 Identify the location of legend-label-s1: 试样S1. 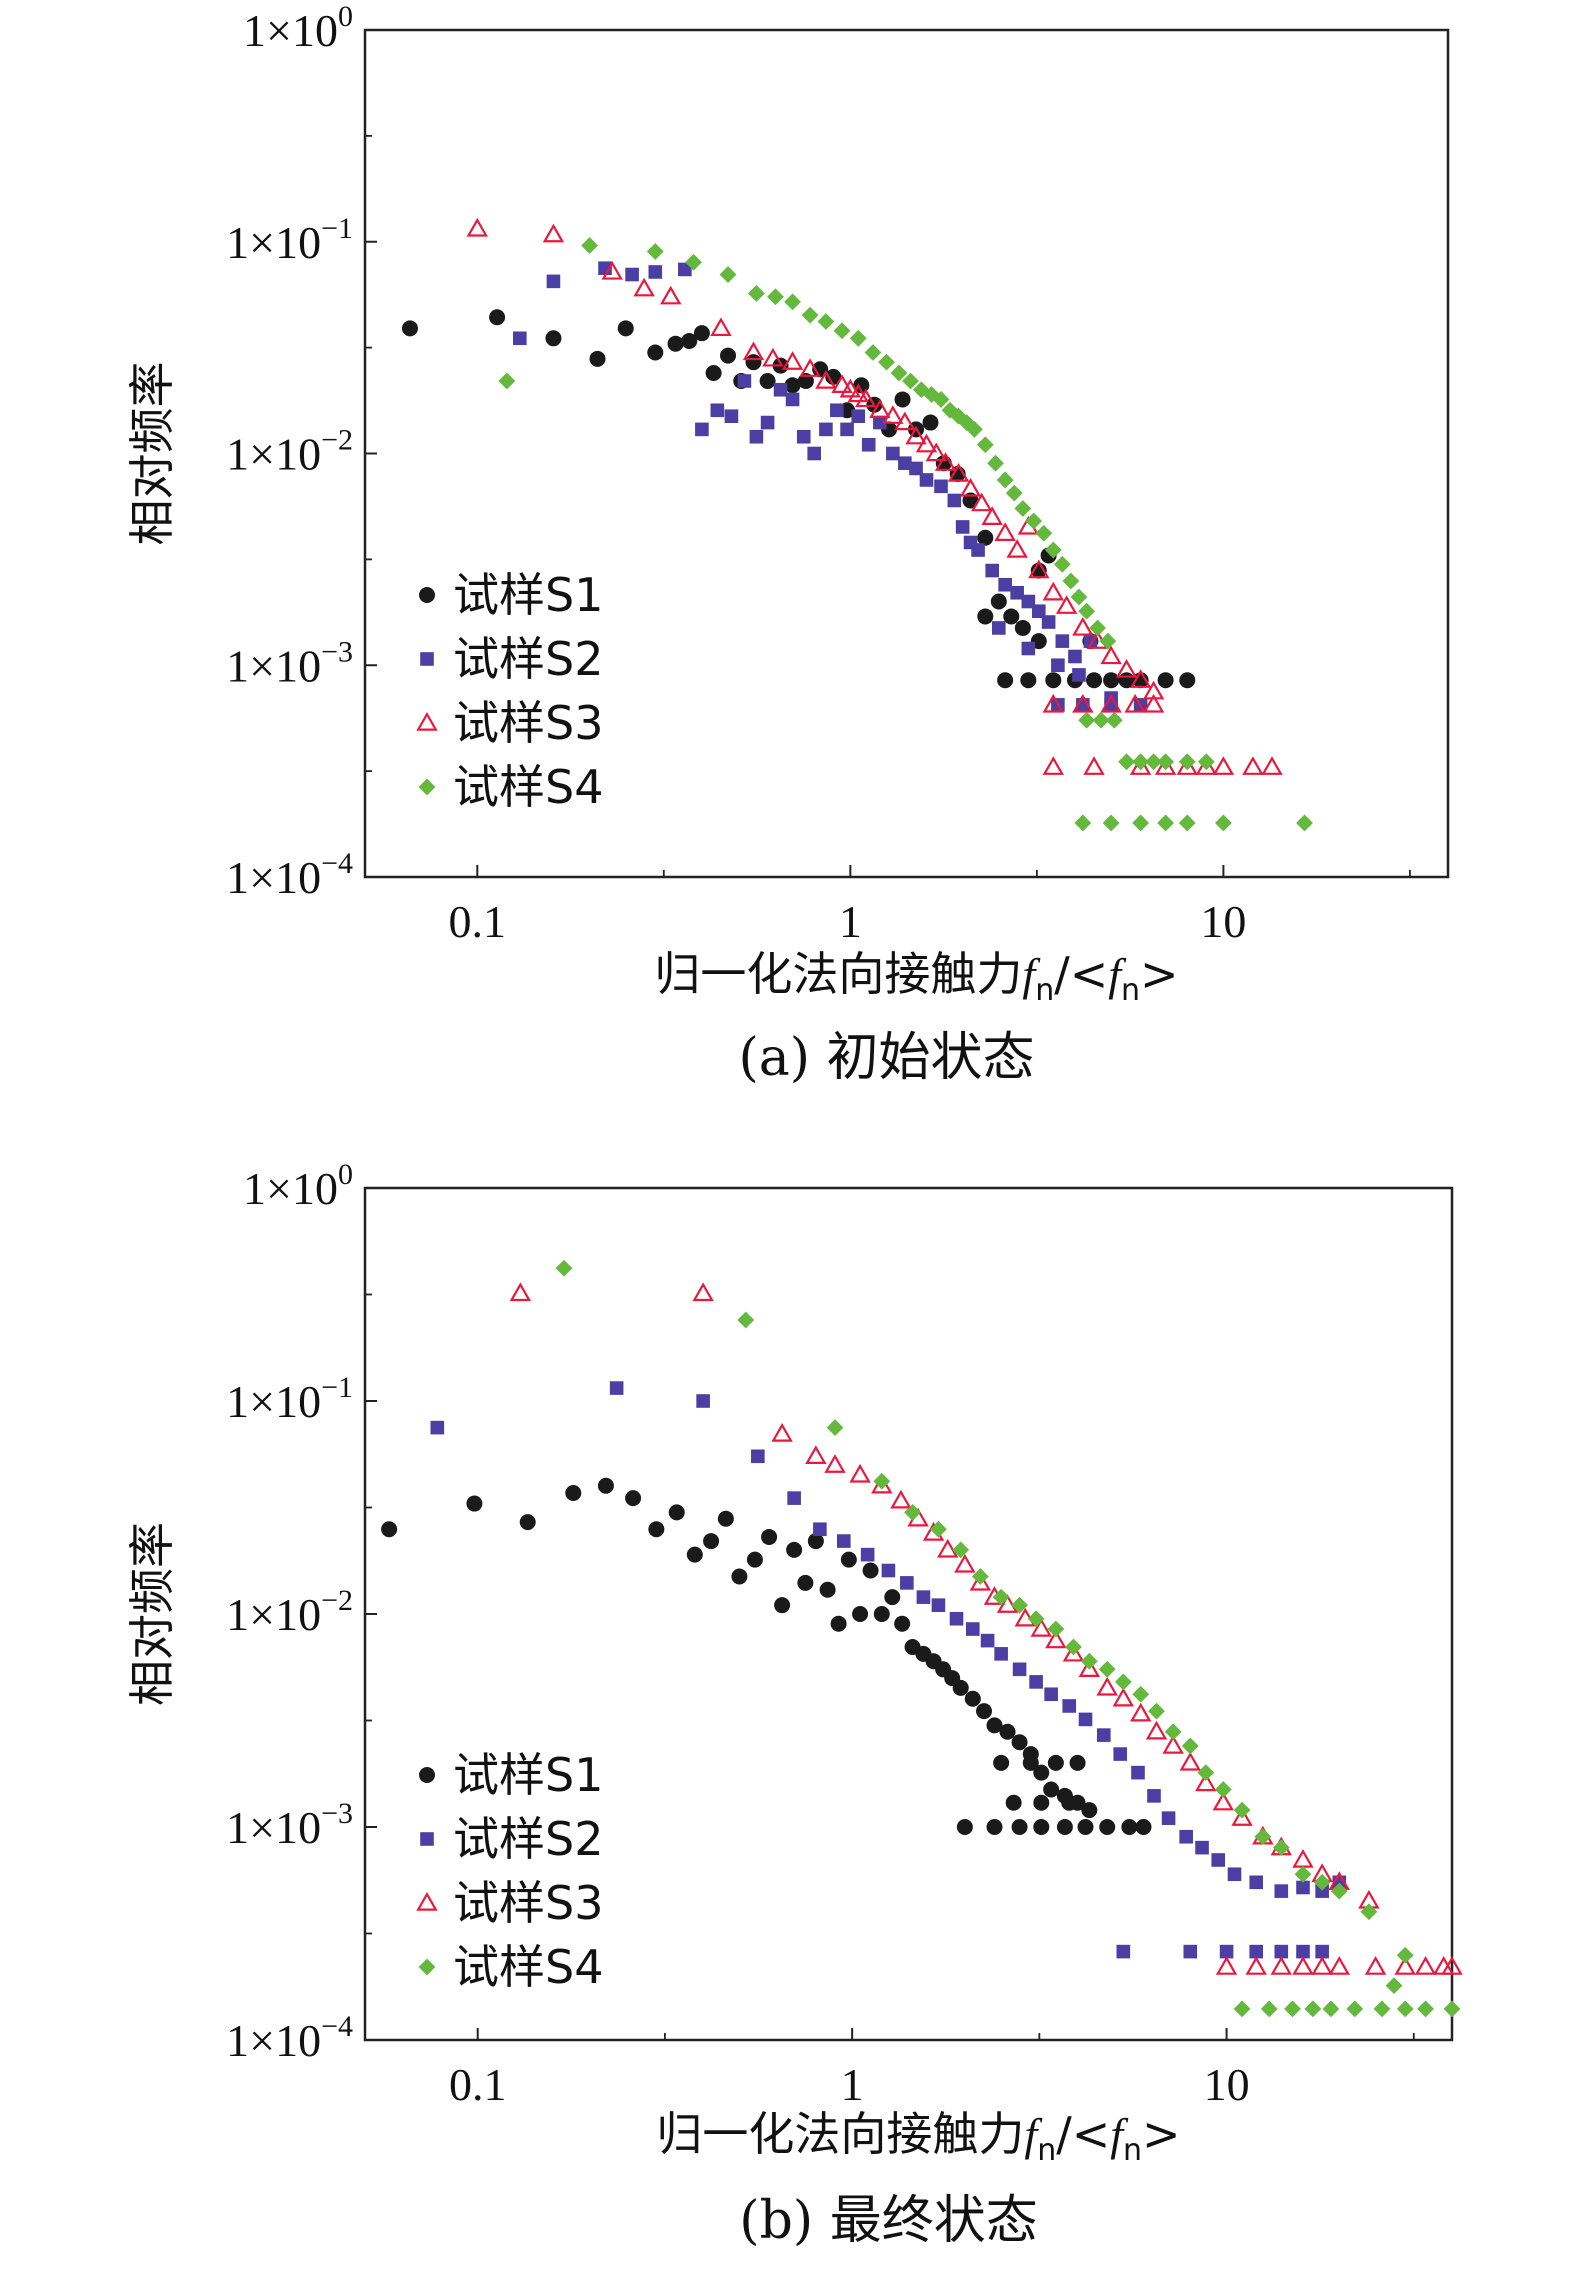
(528, 595).